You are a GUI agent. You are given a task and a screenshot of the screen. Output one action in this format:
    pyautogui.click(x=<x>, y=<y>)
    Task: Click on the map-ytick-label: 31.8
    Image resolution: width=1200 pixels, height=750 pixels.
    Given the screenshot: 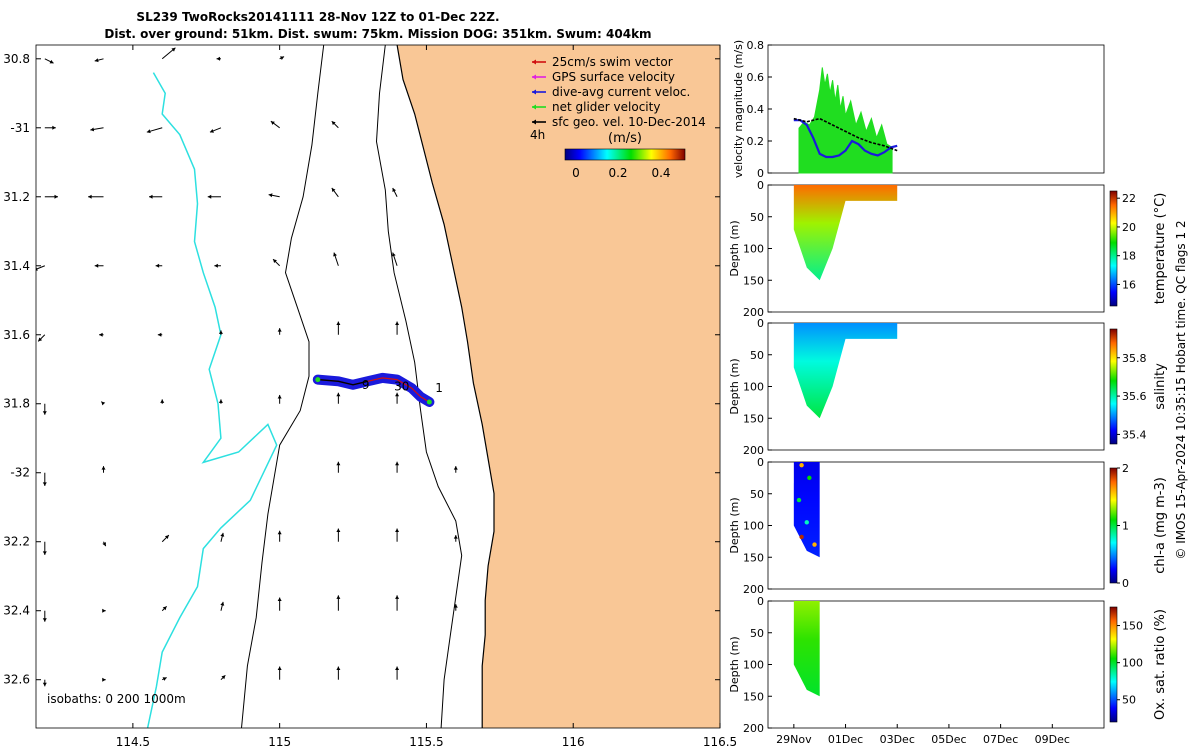 What is the action you would take?
    pyautogui.click(x=16, y=404)
    